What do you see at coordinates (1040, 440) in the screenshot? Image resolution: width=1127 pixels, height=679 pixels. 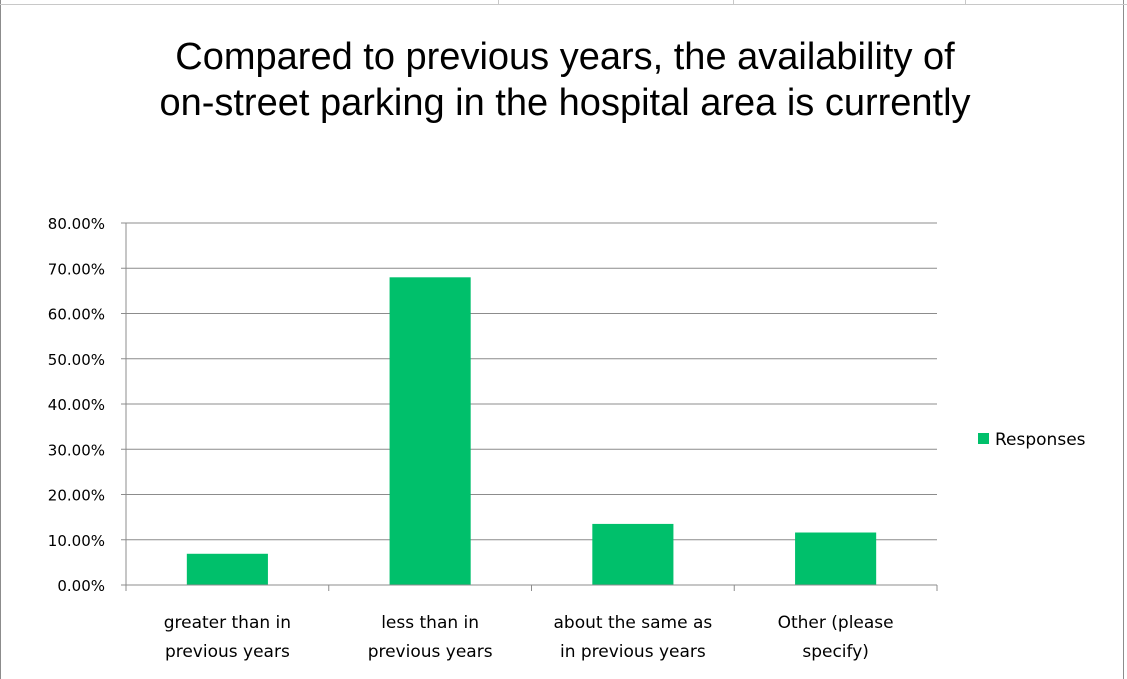 I see `legend-label: Responses` at bounding box center [1040, 440].